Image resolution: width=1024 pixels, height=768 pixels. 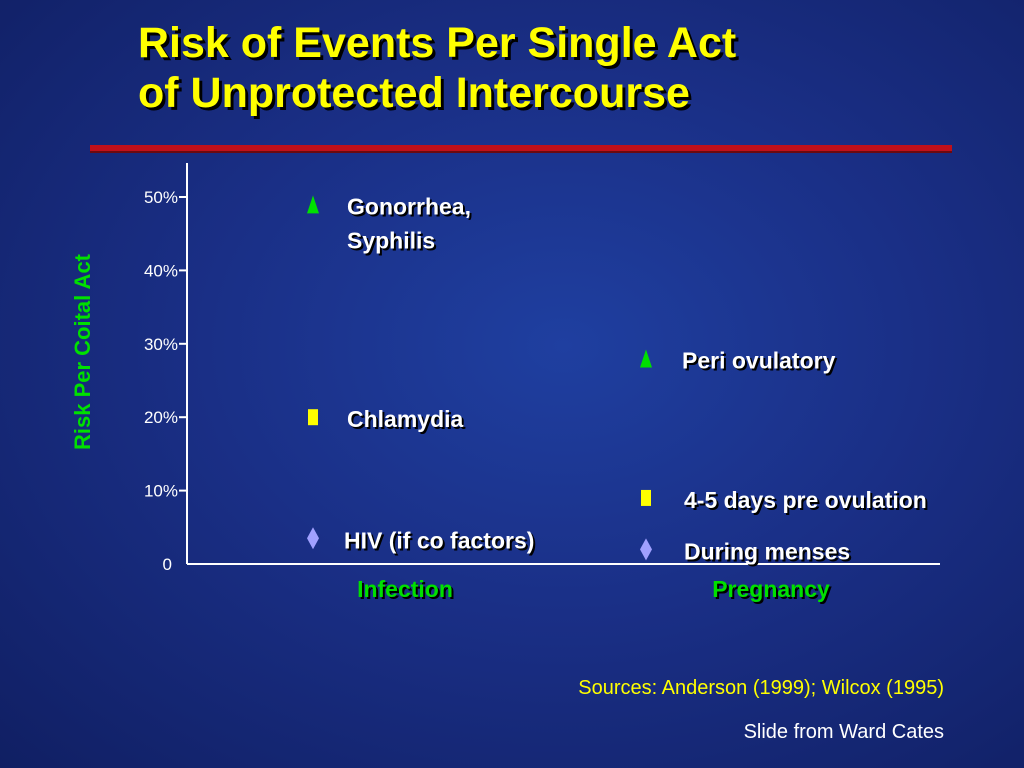 What do you see at coordinates (161, 344) in the screenshot?
I see `y-tick-label: 30%` at bounding box center [161, 344].